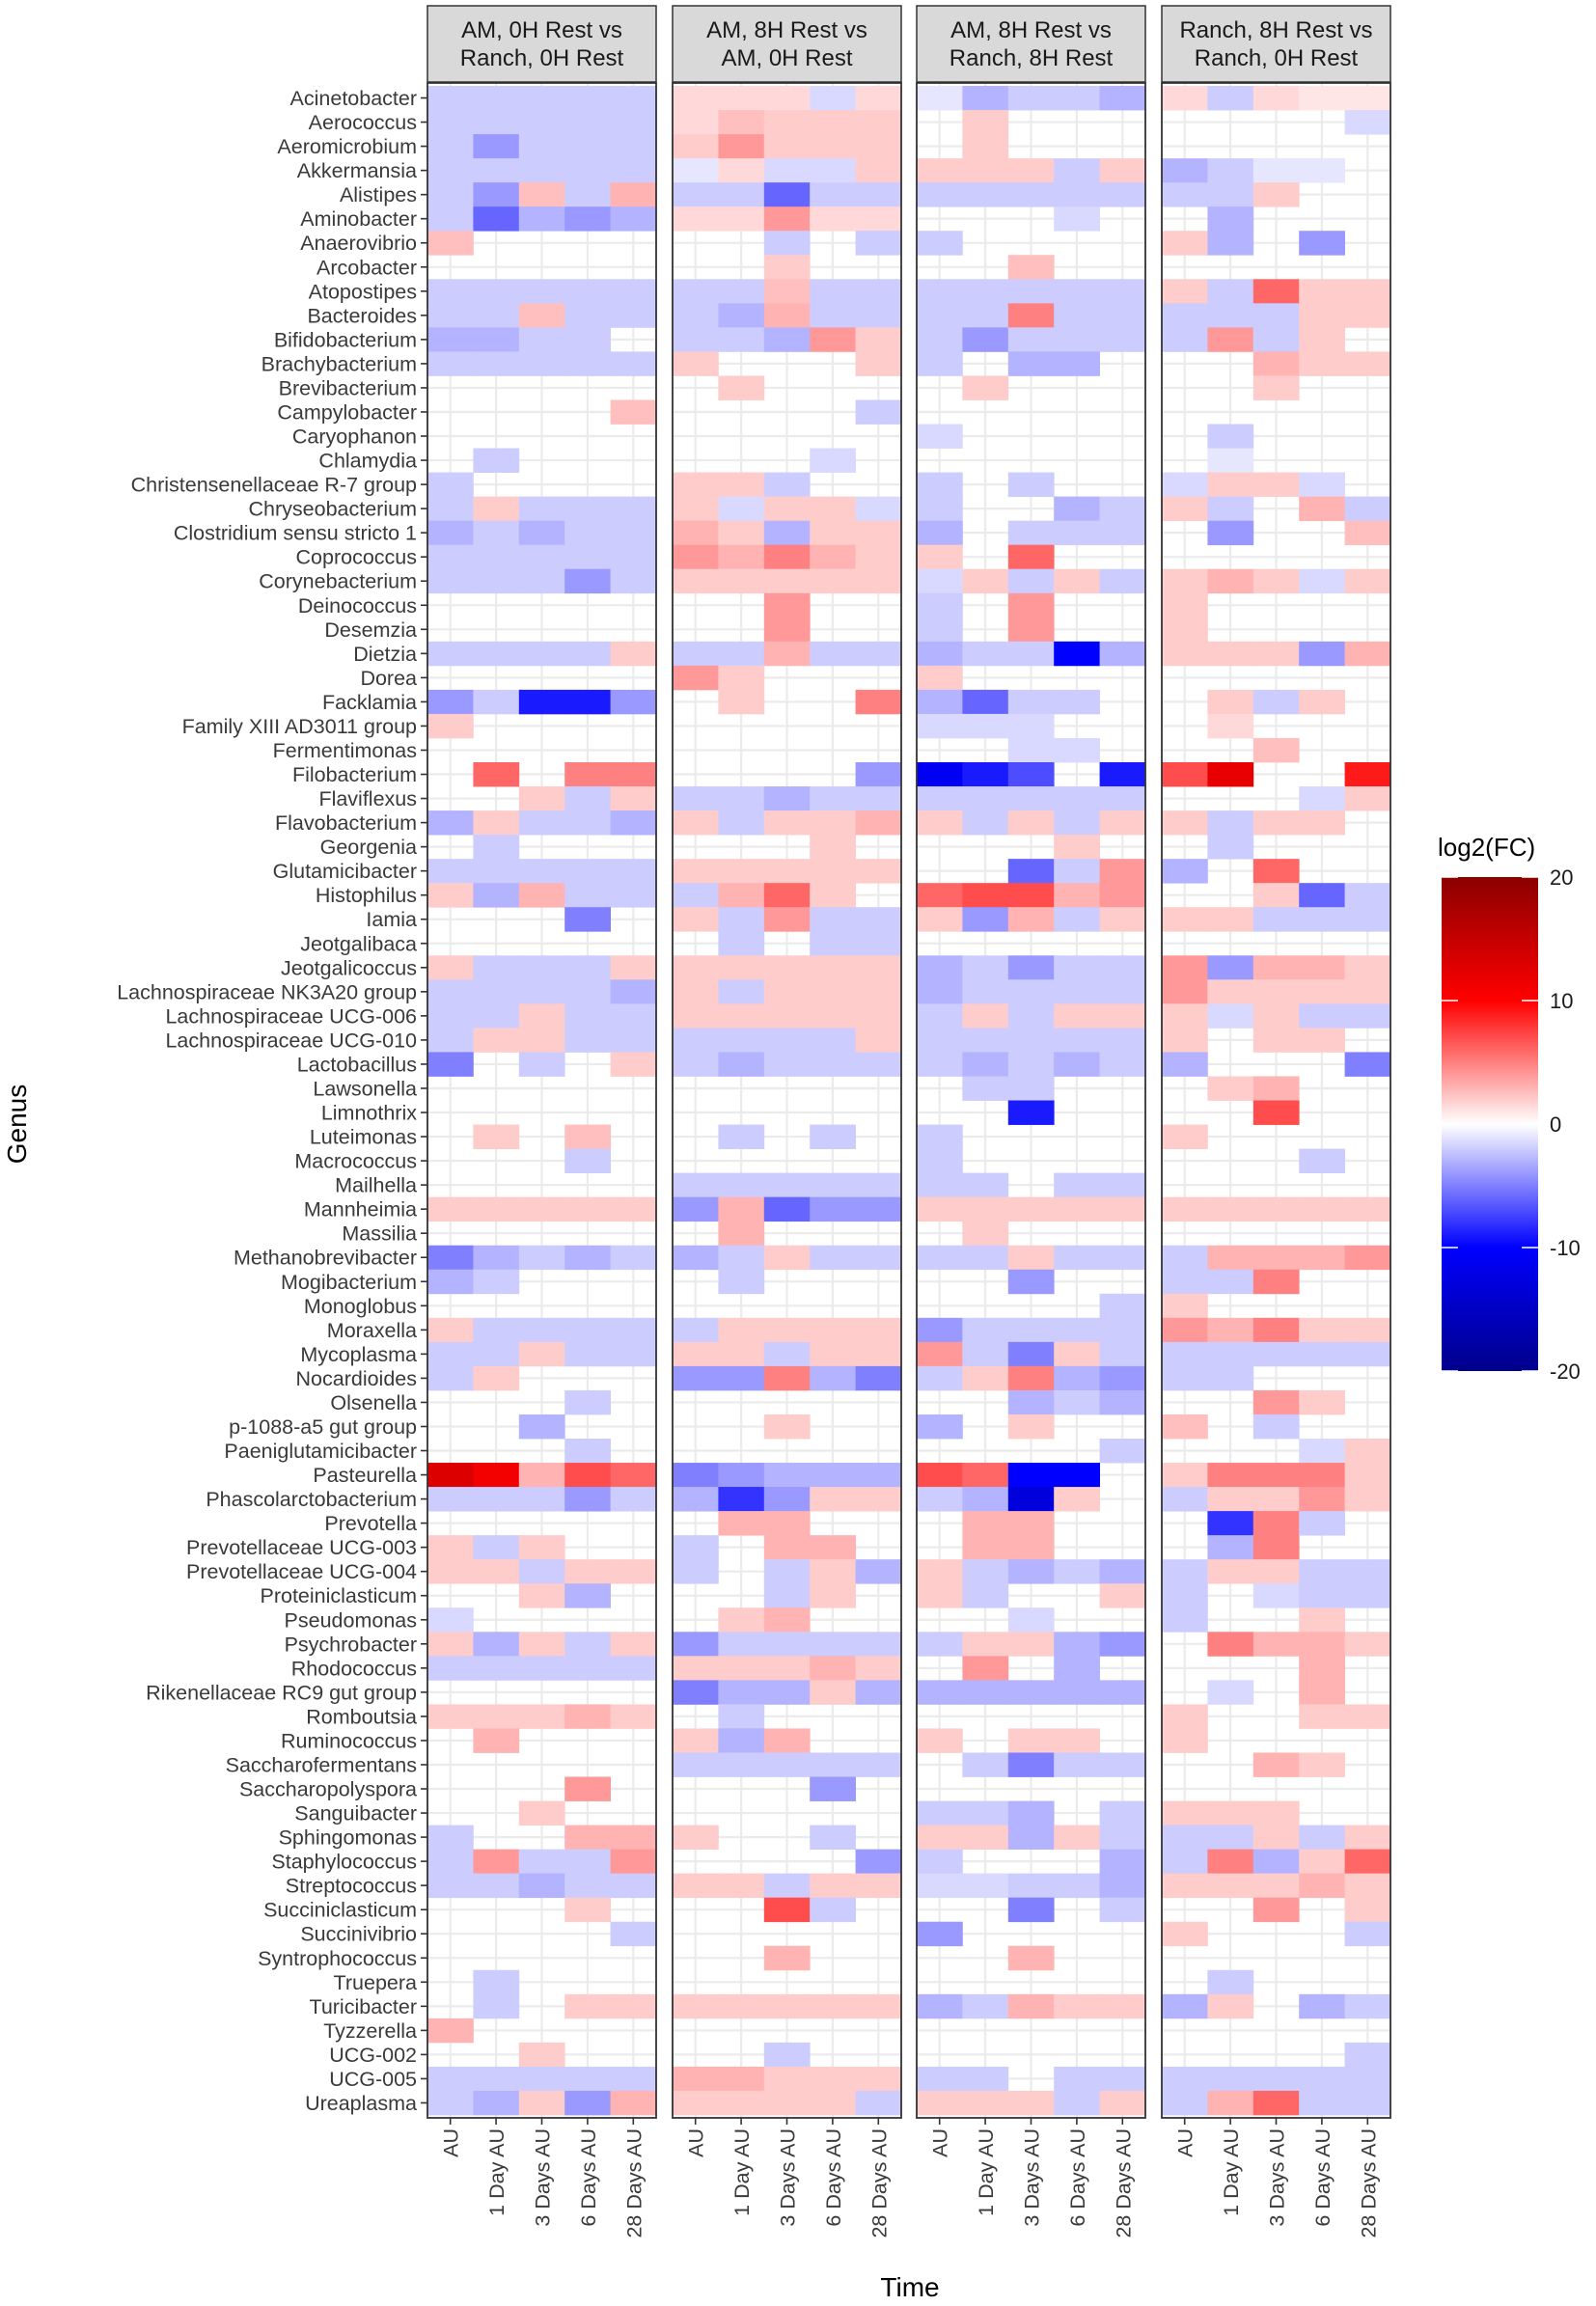 This screenshot has height=2306, width=1596. Describe the element at coordinates (365, 1475) in the screenshot. I see `genus-label: Pasteurella` at that location.